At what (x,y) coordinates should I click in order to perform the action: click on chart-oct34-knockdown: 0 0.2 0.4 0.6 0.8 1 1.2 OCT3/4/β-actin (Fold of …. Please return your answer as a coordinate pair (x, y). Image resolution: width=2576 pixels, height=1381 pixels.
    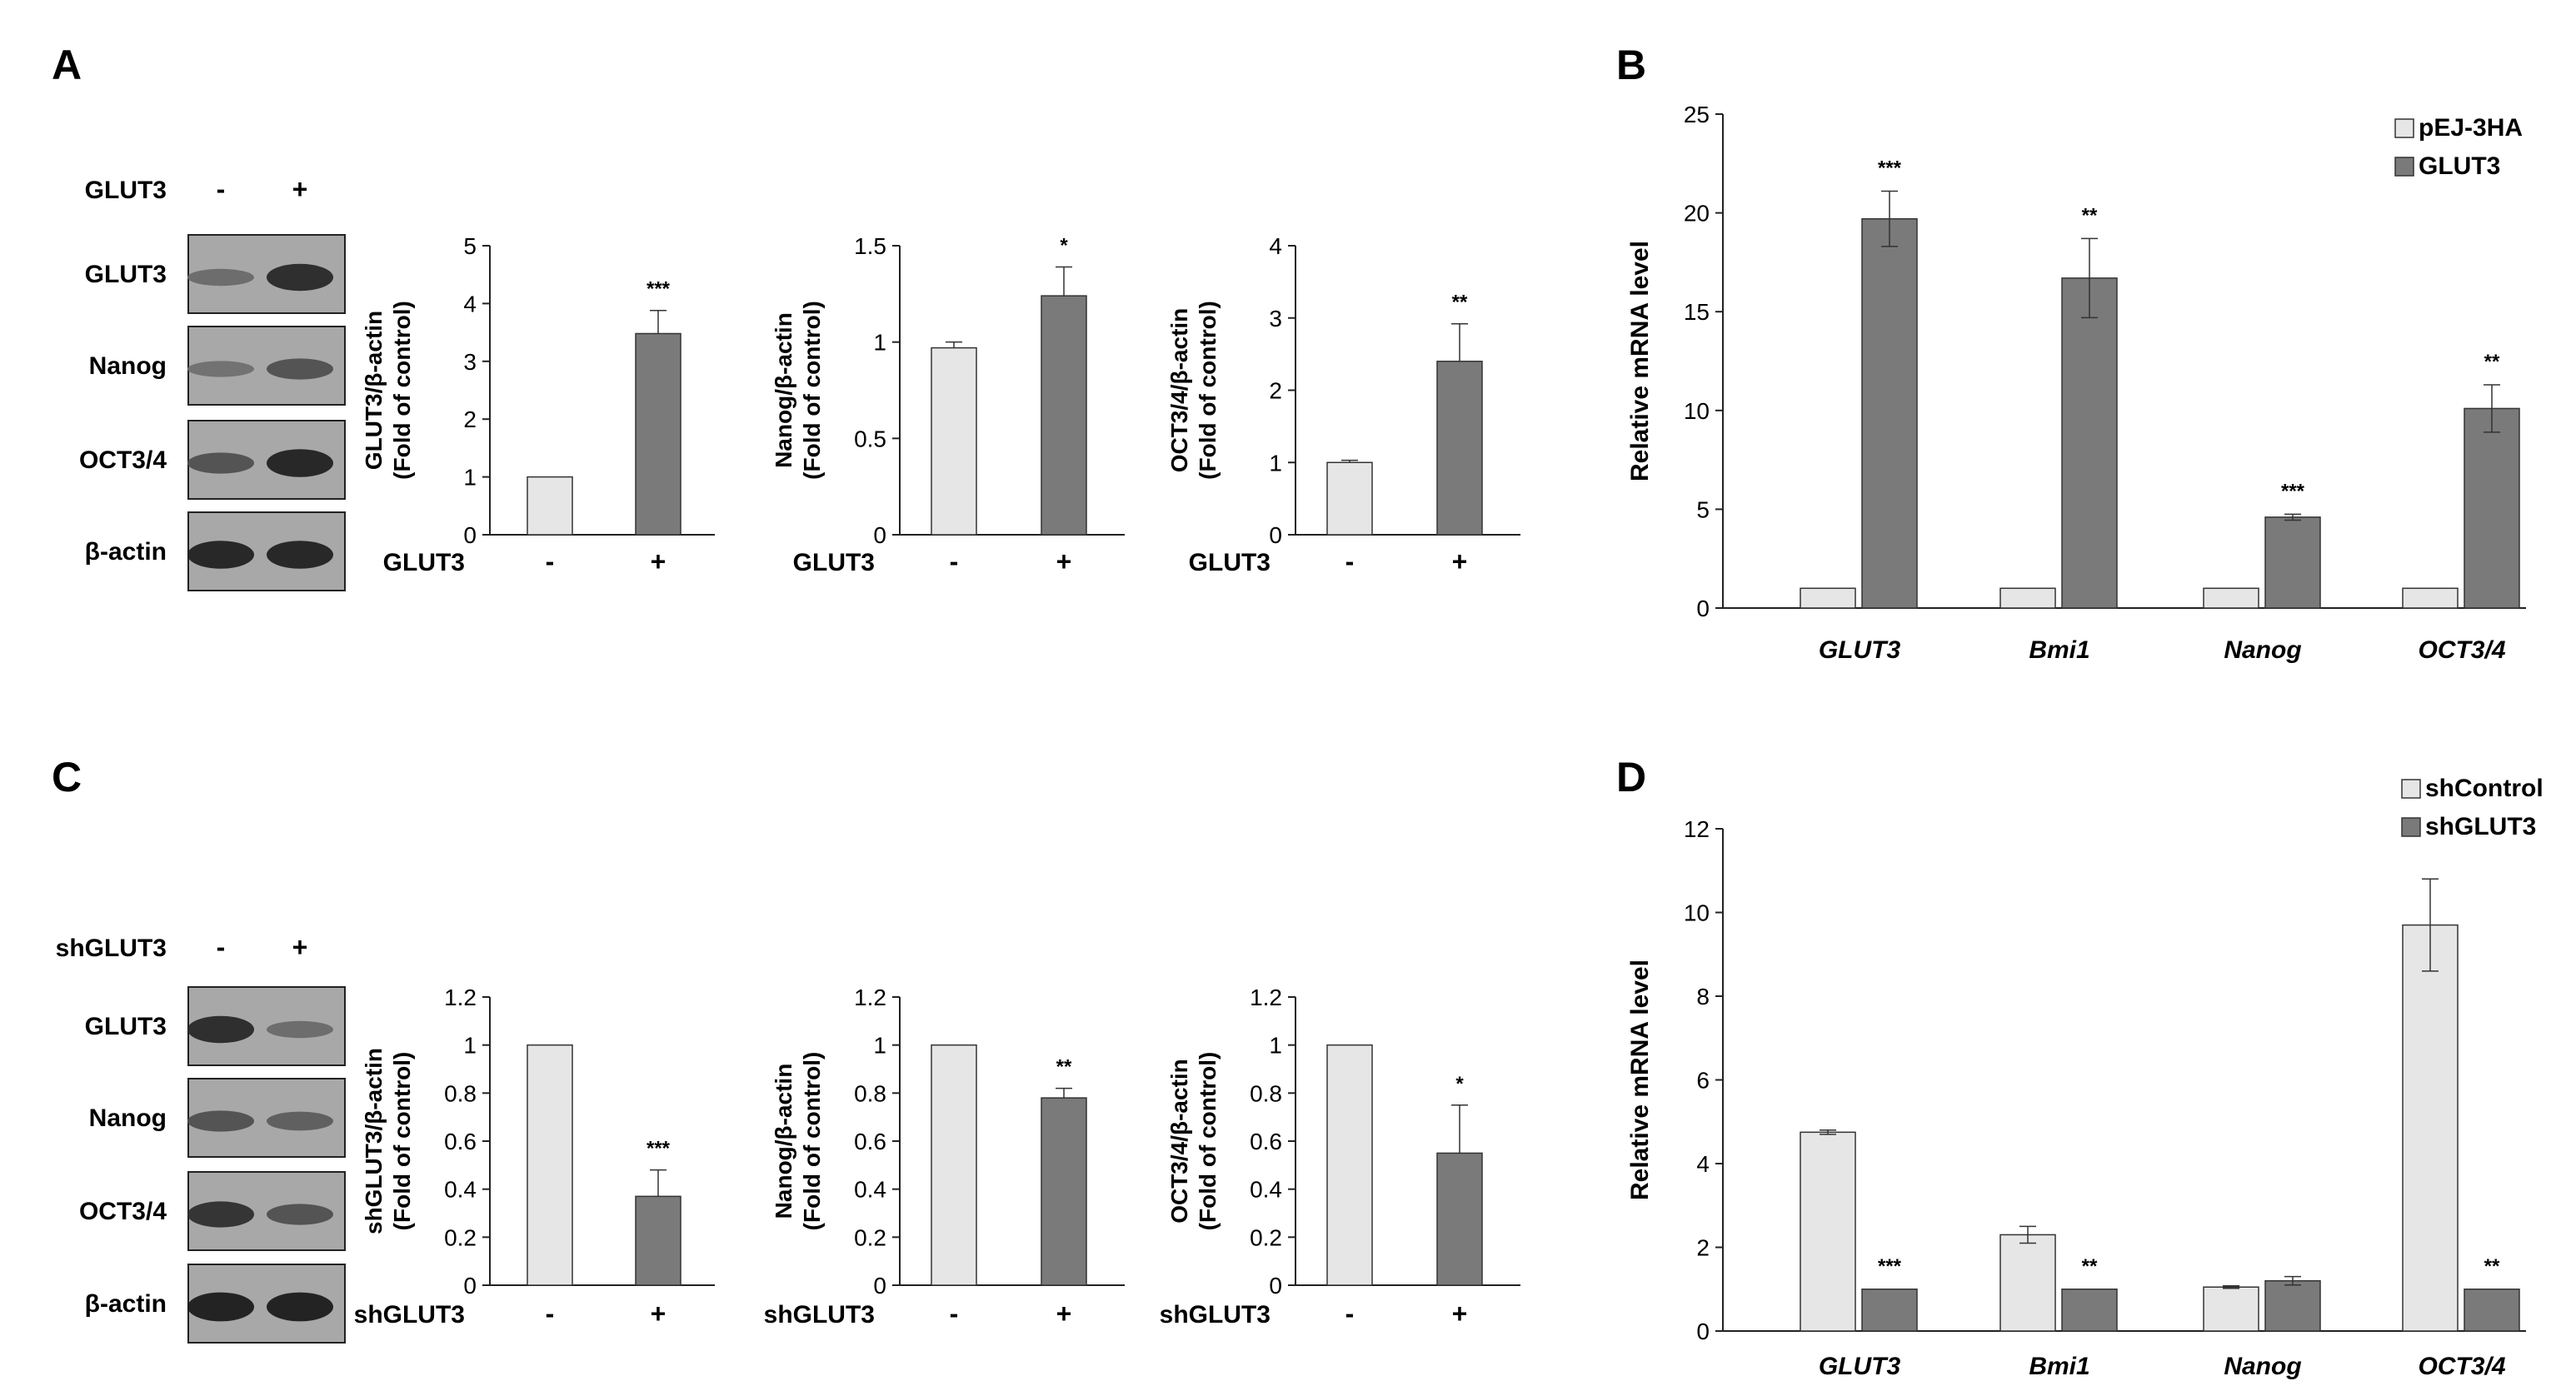
    Looking at the image, I should click on (1340, 1157).